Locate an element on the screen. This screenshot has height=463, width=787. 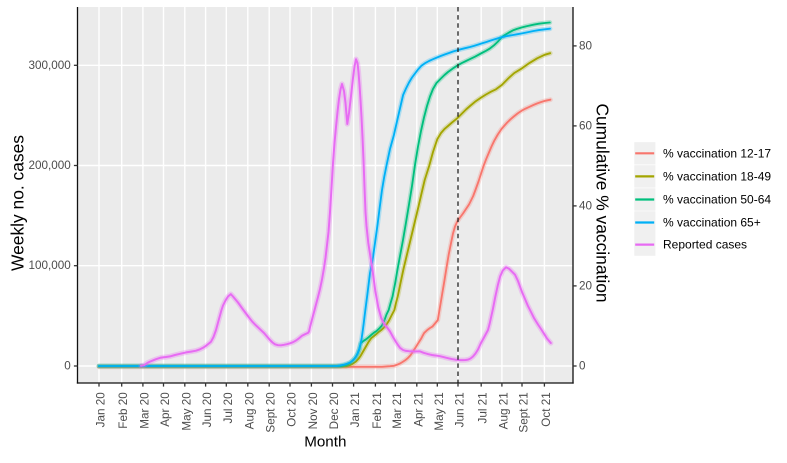
svg-text: Mar 21 is located at coordinates (397, 410).